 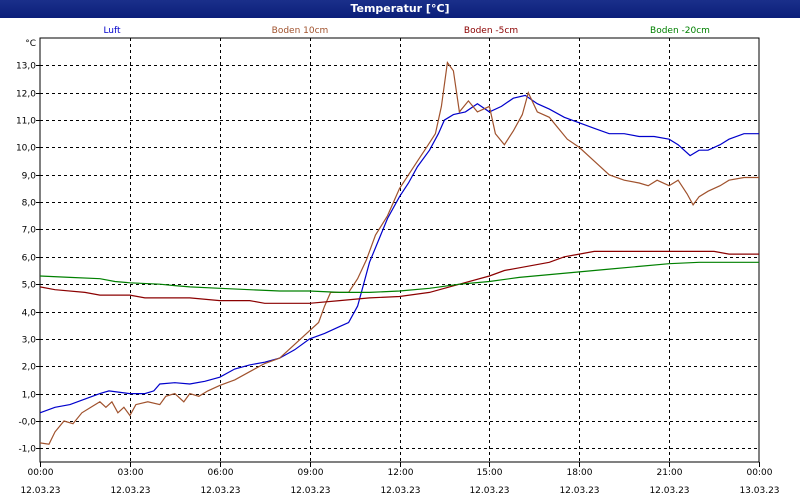 What do you see at coordinates (29, 396) in the screenshot?
I see `y-tick-label: 1,0` at bounding box center [29, 396].